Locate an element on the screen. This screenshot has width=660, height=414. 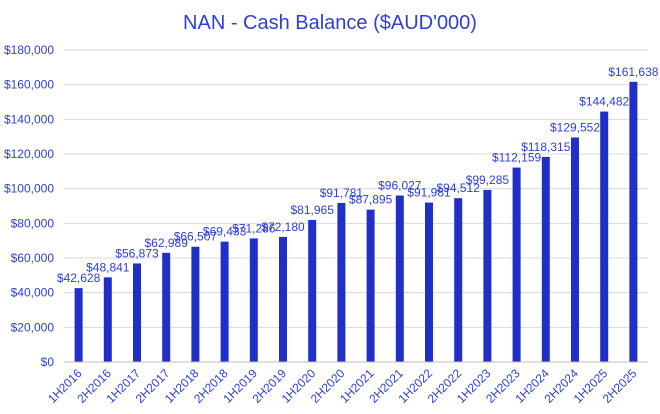
data-label: $99,285 is located at coordinates (488, 180).